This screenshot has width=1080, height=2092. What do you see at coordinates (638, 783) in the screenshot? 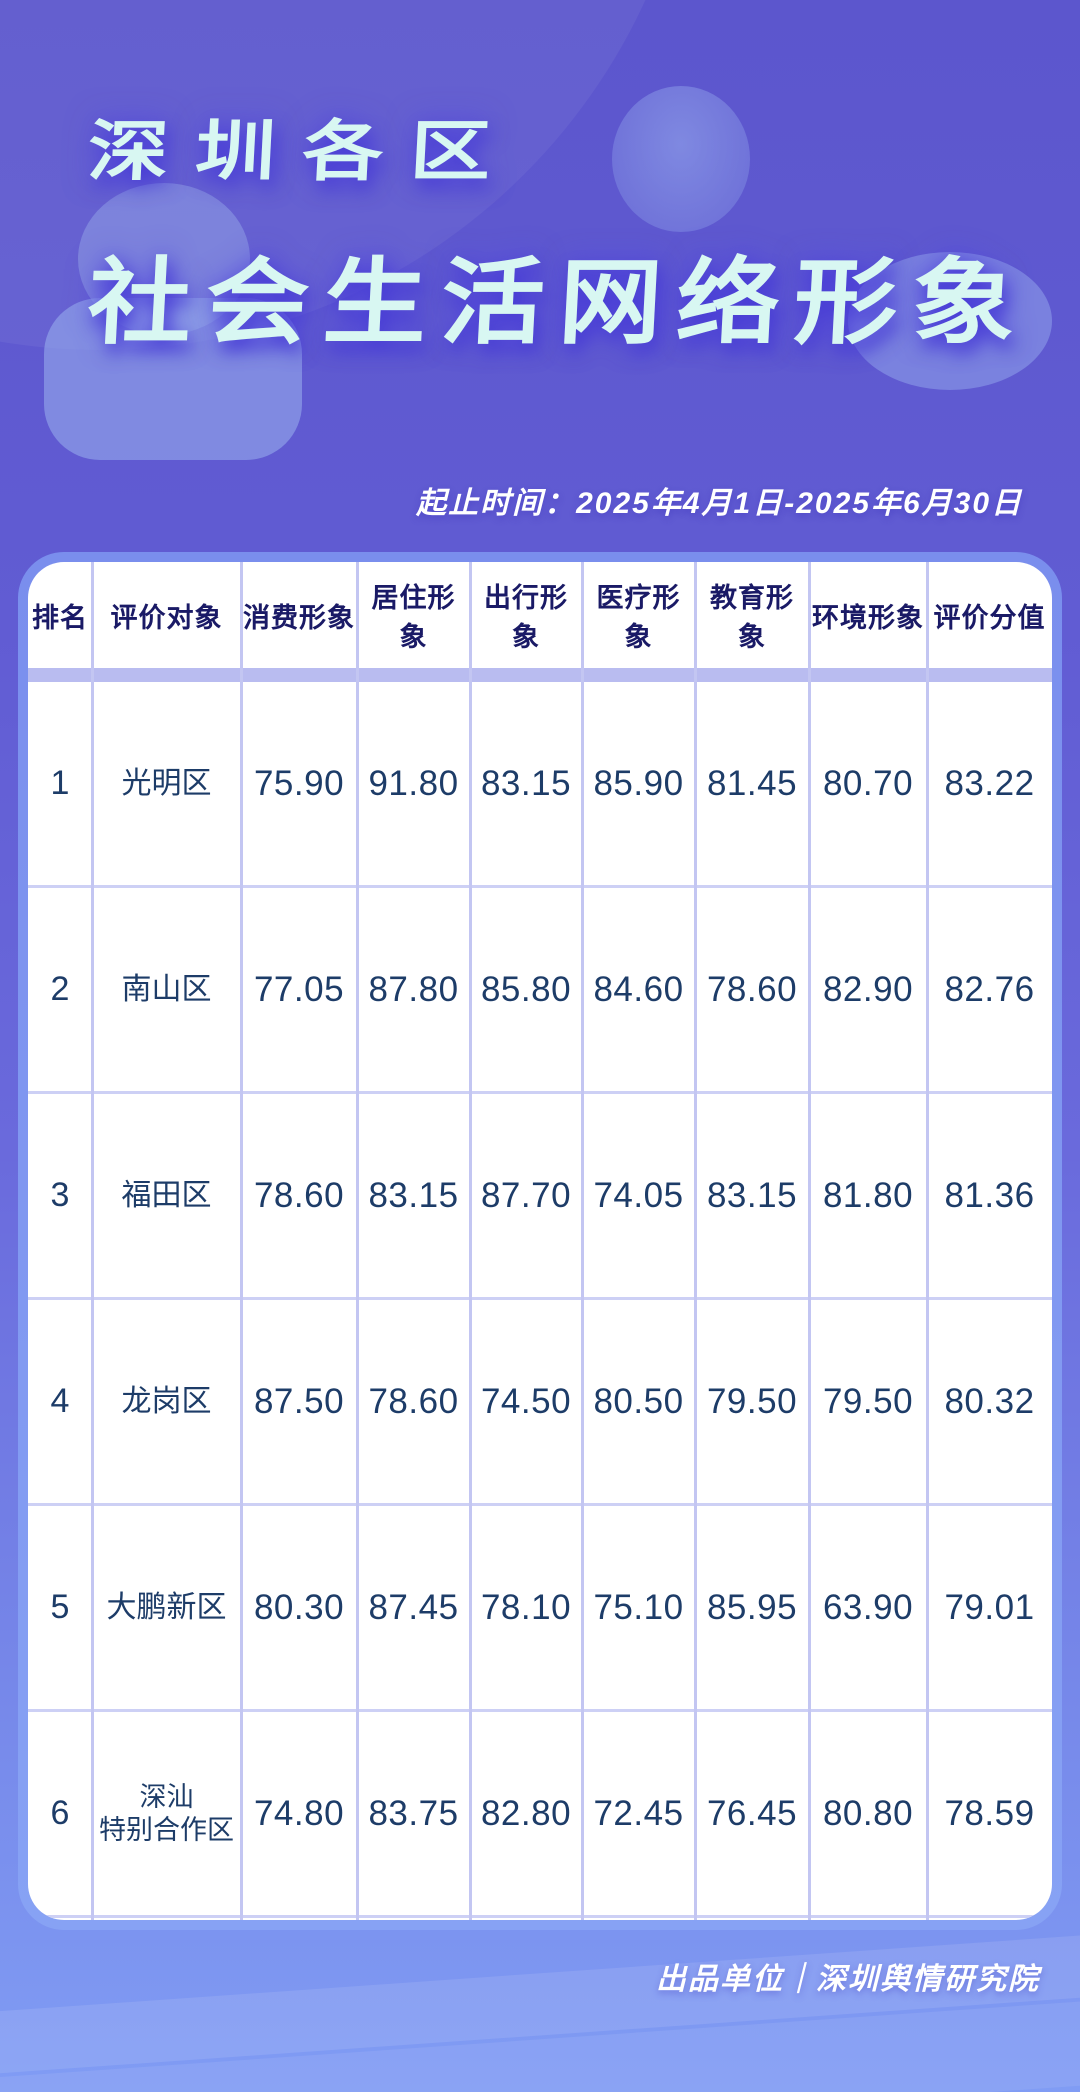
I see `score-medical: 85.90` at bounding box center [638, 783].